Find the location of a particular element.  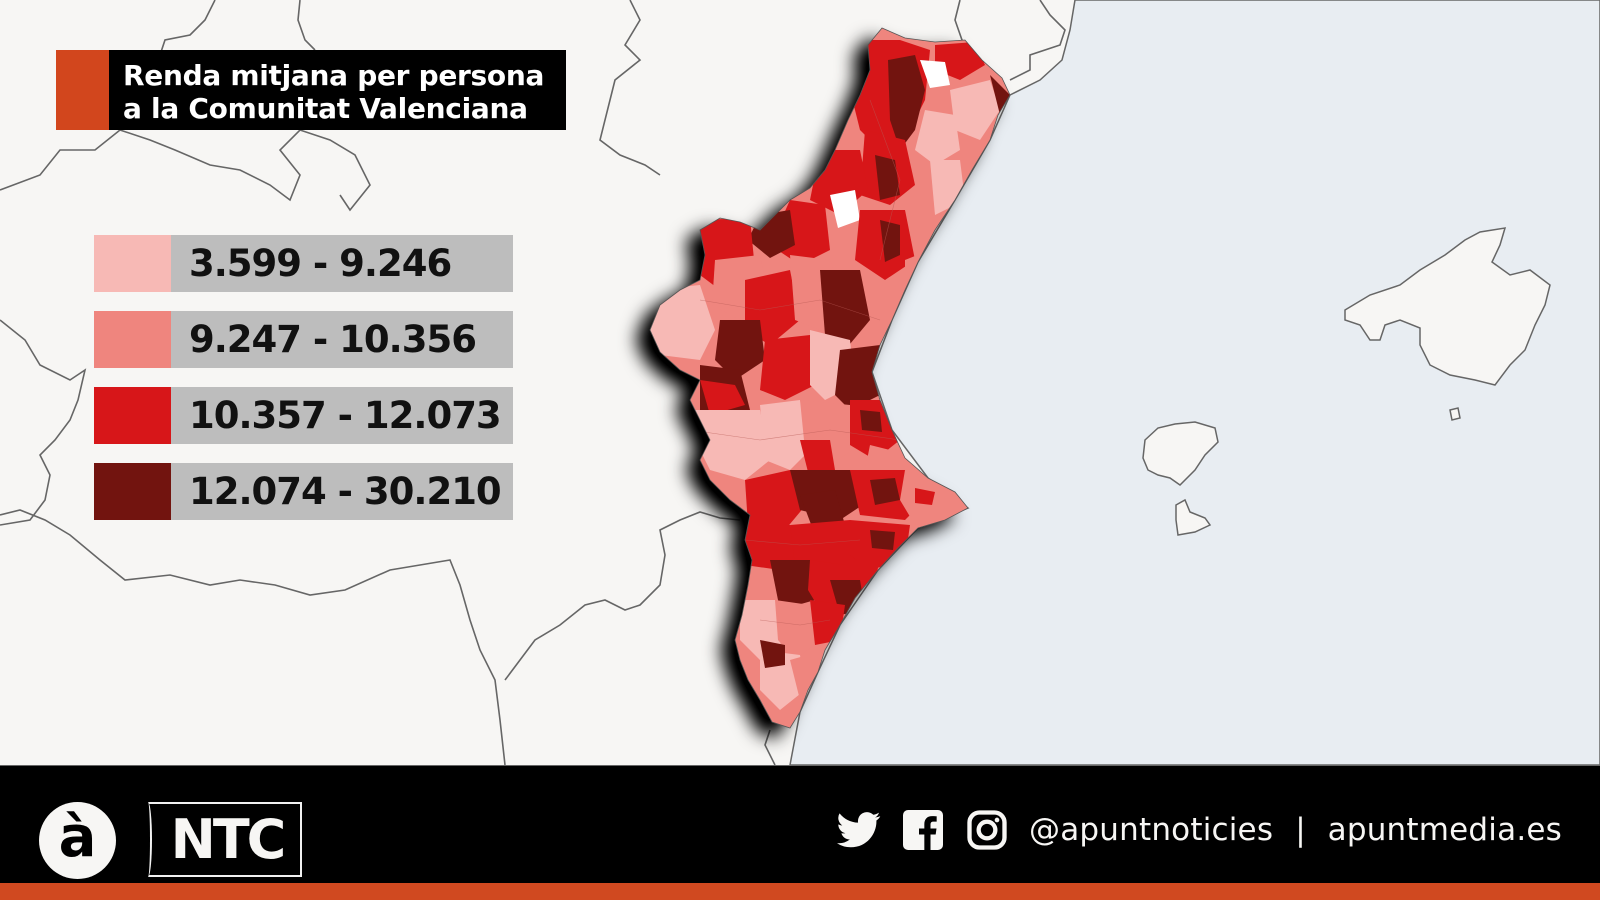

social-links: @apuntnoticies | apuntmedia.es is located at coordinates (1199, 830).